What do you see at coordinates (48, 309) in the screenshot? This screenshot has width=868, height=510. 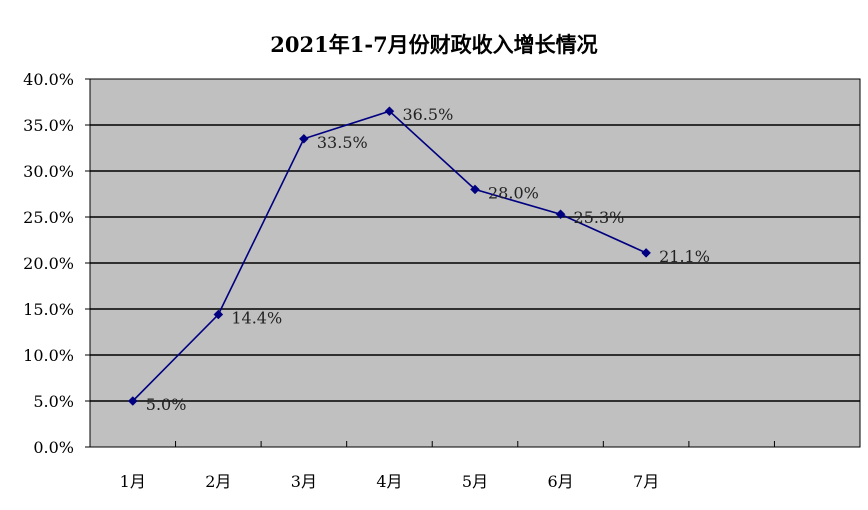 I see `y-tick-label: 15.0%` at bounding box center [48, 309].